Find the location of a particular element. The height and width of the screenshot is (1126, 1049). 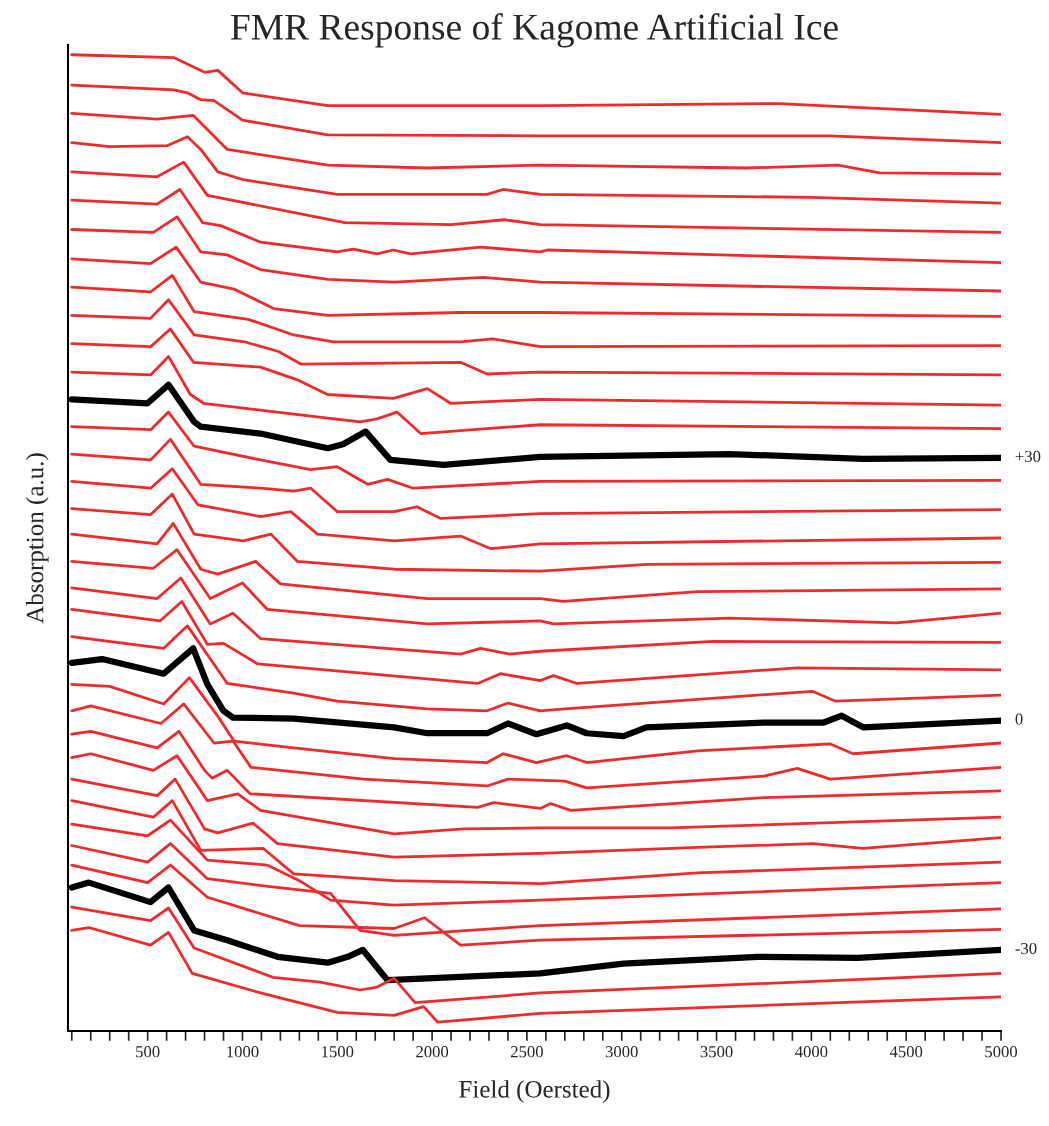

x-tick-label: 4000 is located at coordinates (811, 1052).